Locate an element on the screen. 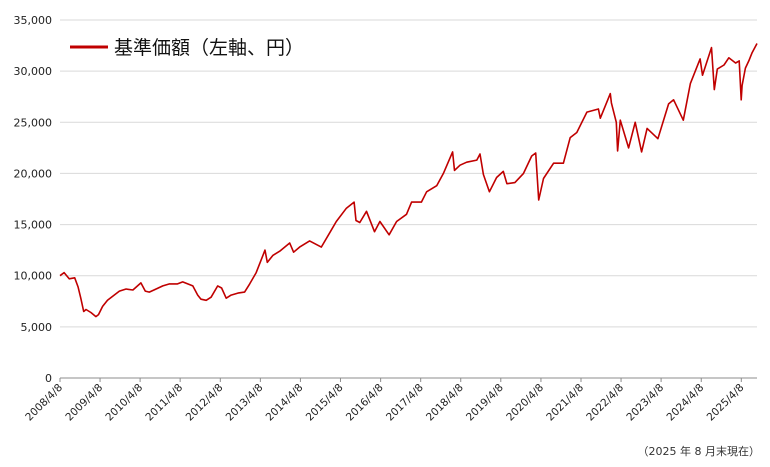 Image resolution: width=770 pixels, height=467 pixels. y-tick-label: 20,000 is located at coordinates (33, 173).